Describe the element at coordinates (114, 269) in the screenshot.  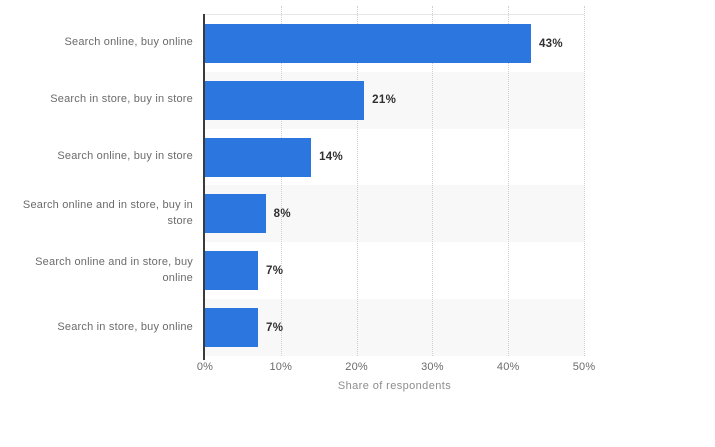
I see `category-label: Search online and in store, buy online` at that location.